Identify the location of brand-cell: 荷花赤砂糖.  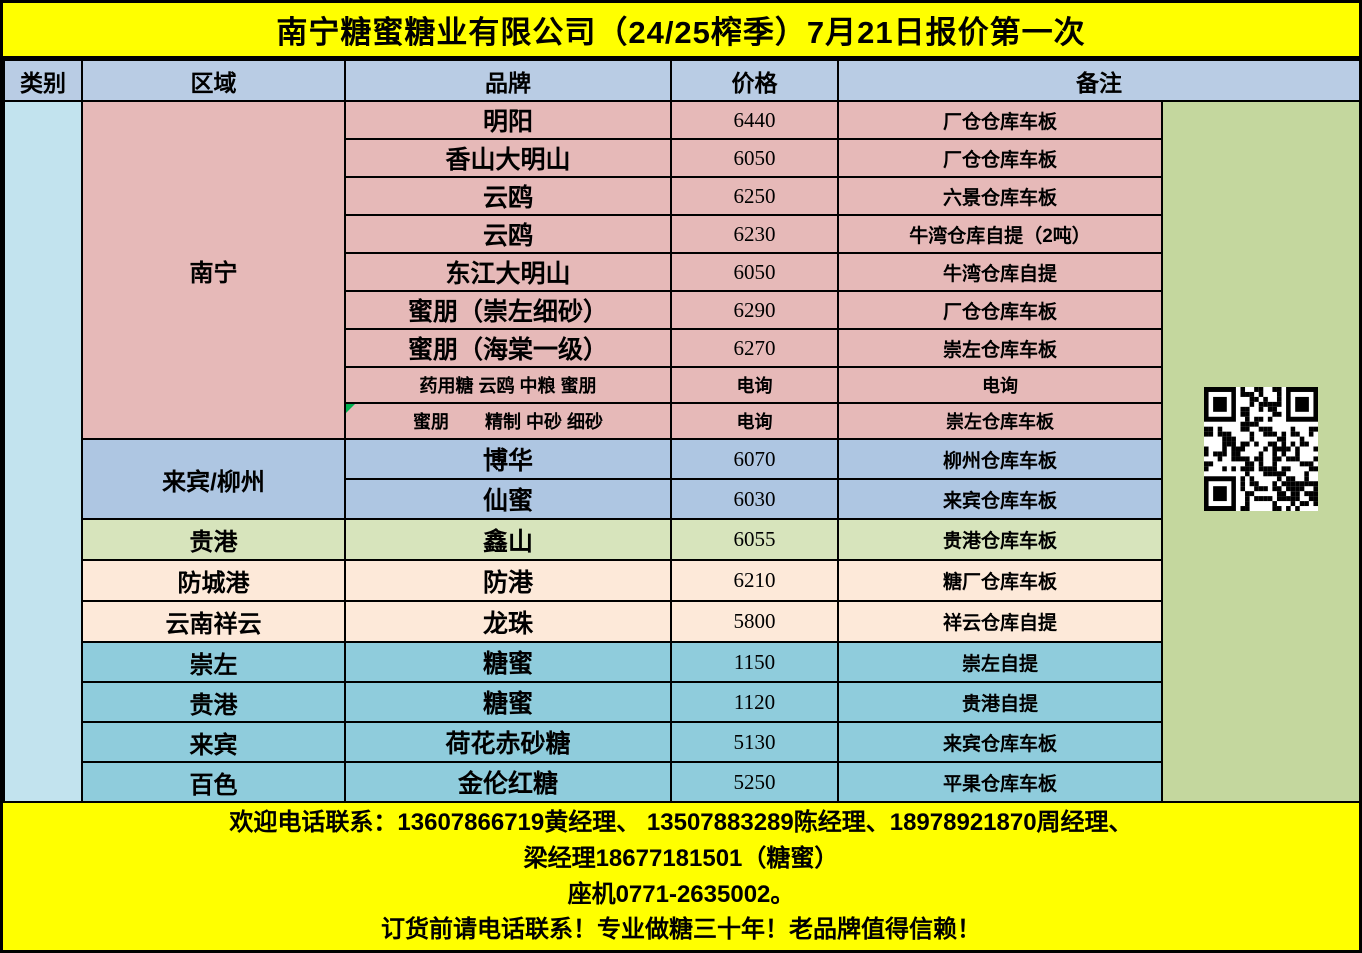
(508, 742).